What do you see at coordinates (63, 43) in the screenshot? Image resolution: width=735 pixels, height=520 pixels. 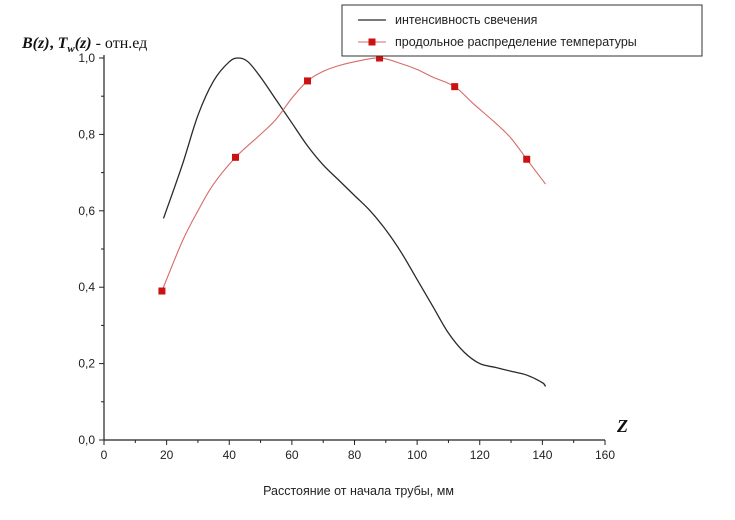 I see `y-axis-label-t: T` at bounding box center [63, 43].